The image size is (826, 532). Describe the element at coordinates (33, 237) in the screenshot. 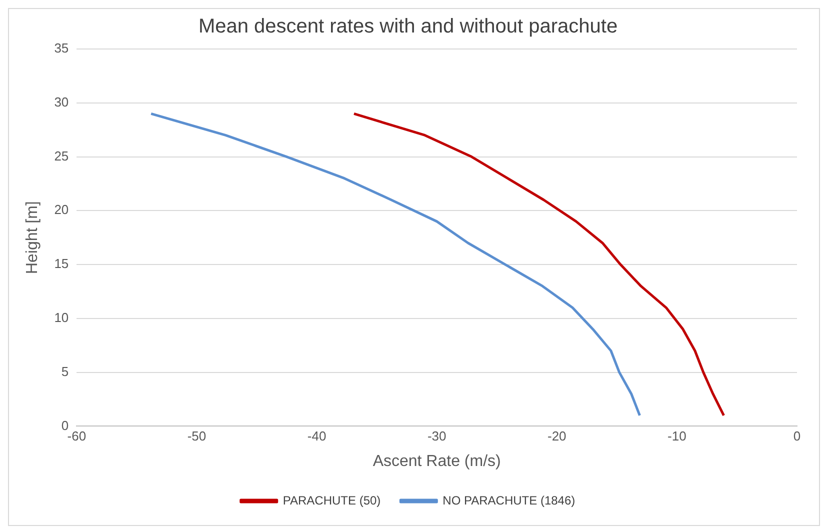

I see `y-axis-title: Height [m]` at that location.